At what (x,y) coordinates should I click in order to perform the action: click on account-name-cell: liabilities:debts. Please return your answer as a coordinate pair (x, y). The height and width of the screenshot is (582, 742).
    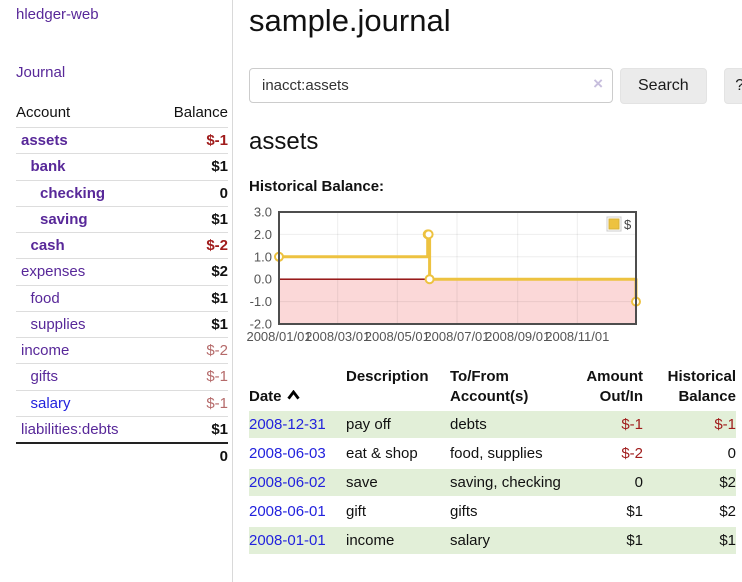
    Looking at the image, I should click on (86, 429).